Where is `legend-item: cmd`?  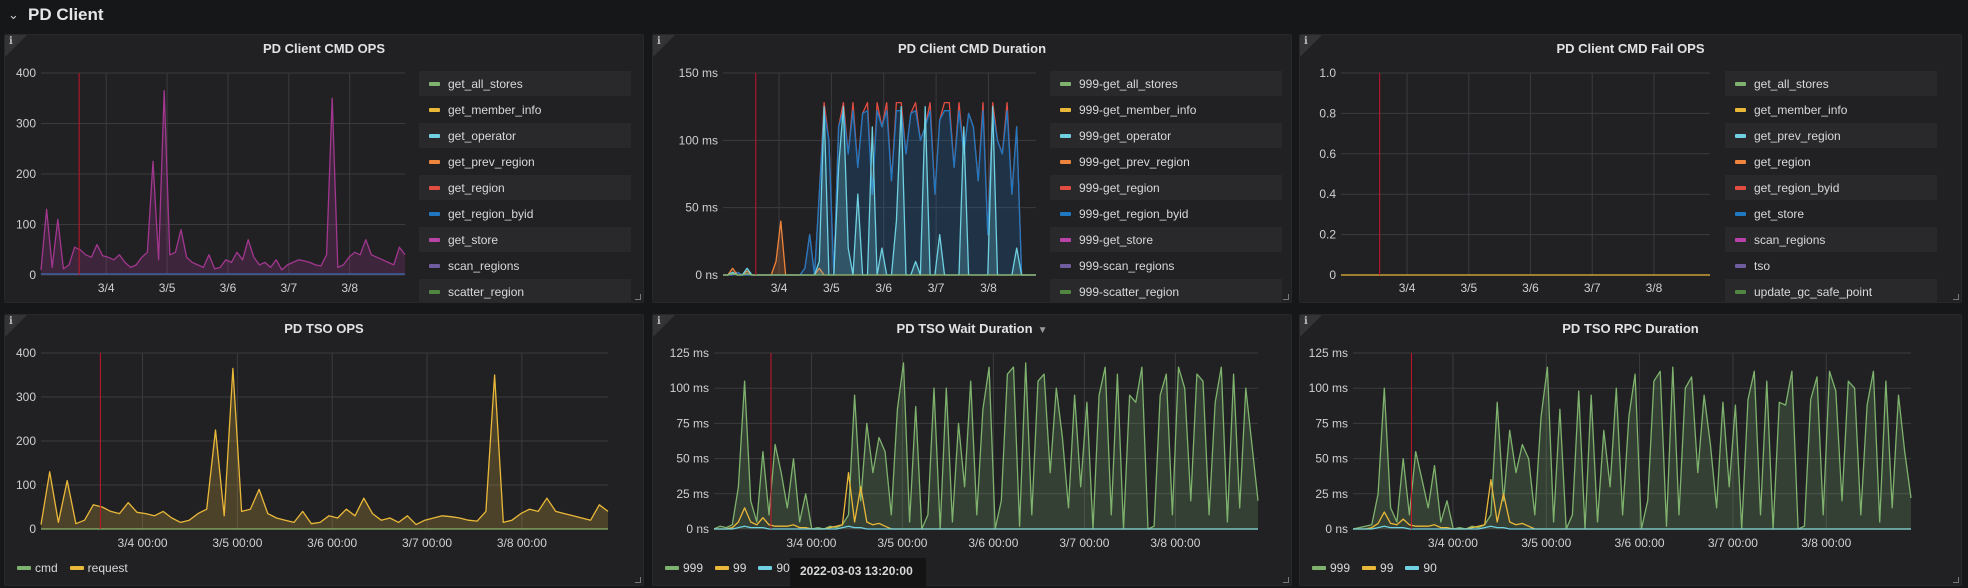 legend-item: cmd is located at coordinates (37, 568).